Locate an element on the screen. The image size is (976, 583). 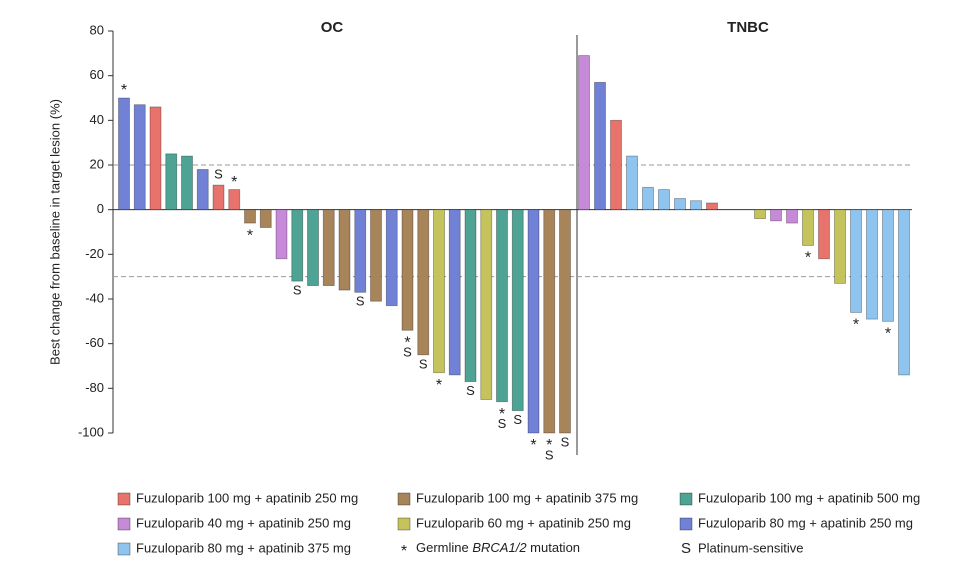
legend-label: Fuzuloparib 40 mg + apatinib 250 mg is located at coordinates (243, 522).